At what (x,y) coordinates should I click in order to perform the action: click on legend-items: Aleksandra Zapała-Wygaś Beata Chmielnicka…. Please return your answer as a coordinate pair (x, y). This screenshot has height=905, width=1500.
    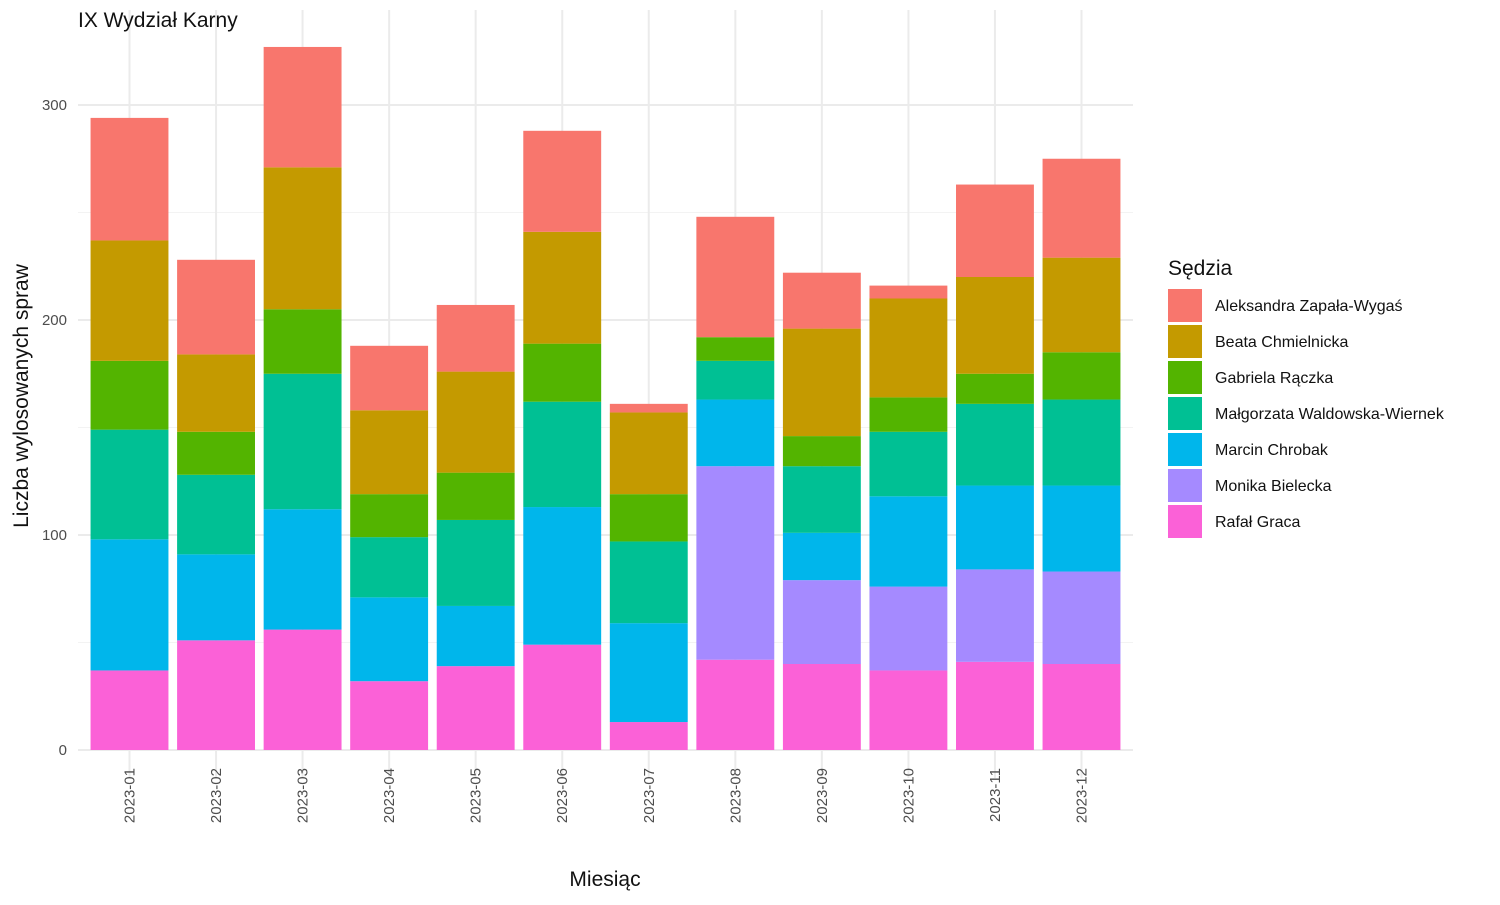
    Looking at the image, I should click on (1306, 413).